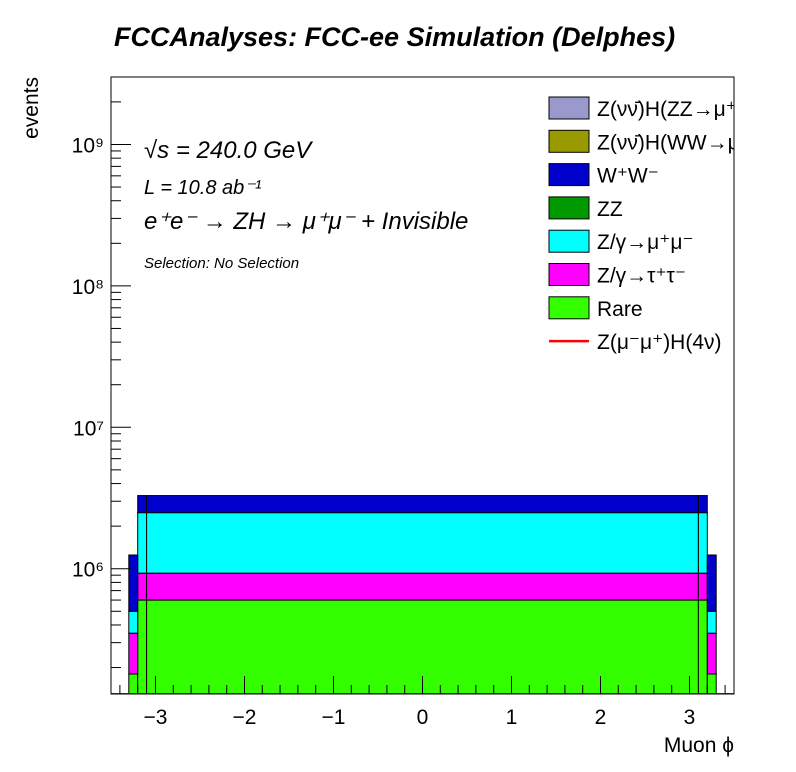 This screenshot has width=796, height=772. What do you see at coordinates (645, 242) in the screenshot?
I see `legend-label: Z/γ→μ⁺μ⁻` at bounding box center [645, 242].